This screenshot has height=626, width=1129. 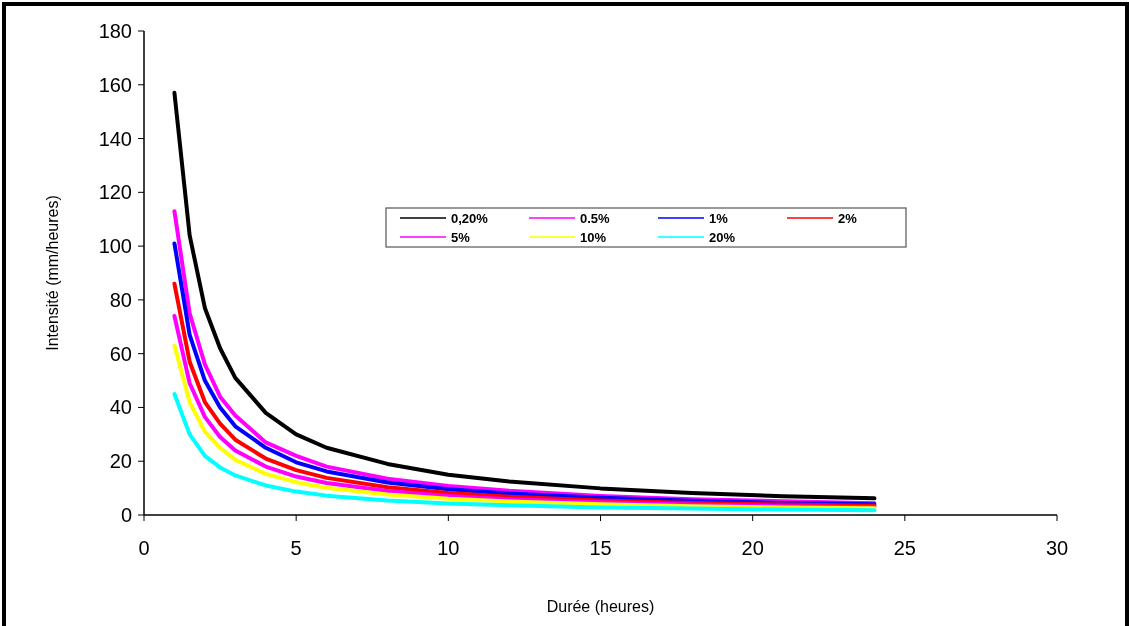 What do you see at coordinates (722, 237) in the screenshot?
I see `legend-label: 20%` at bounding box center [722, 237].